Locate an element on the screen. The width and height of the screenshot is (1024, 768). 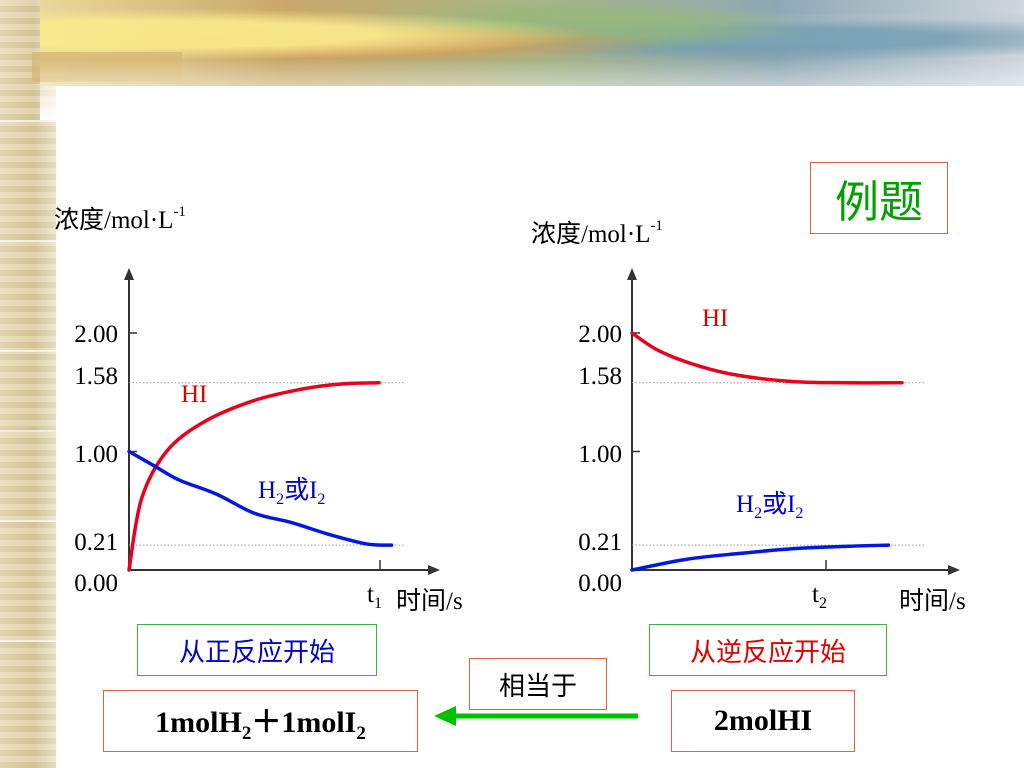
left-tick-label: 1.00 is located at coordinates (96, 454).